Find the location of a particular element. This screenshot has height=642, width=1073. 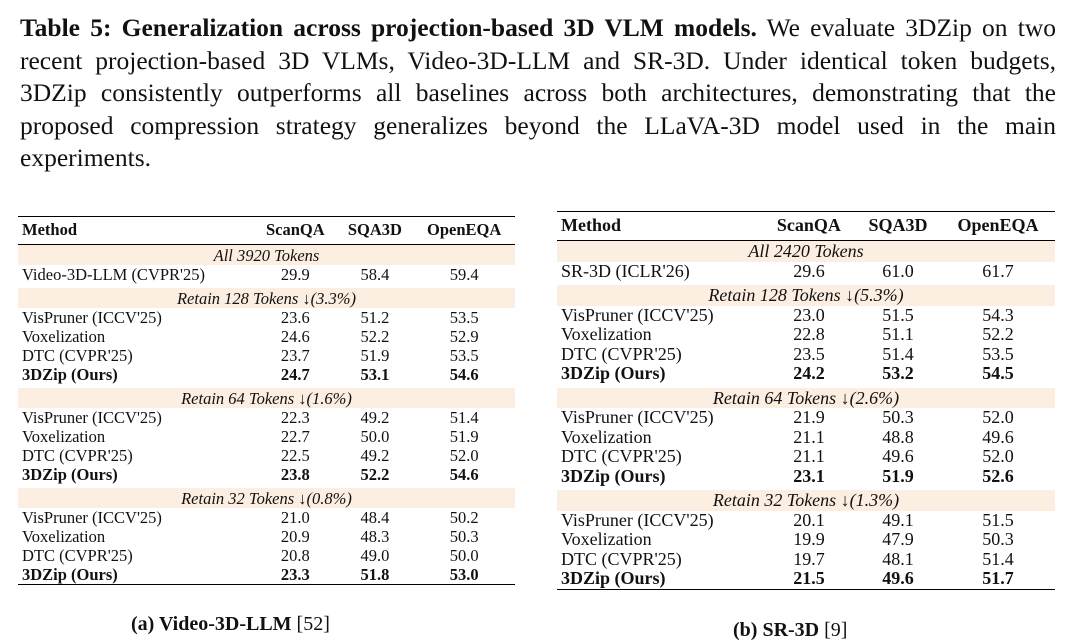

cell-openeqa: 49.6 is located at coordinates (998, 436).